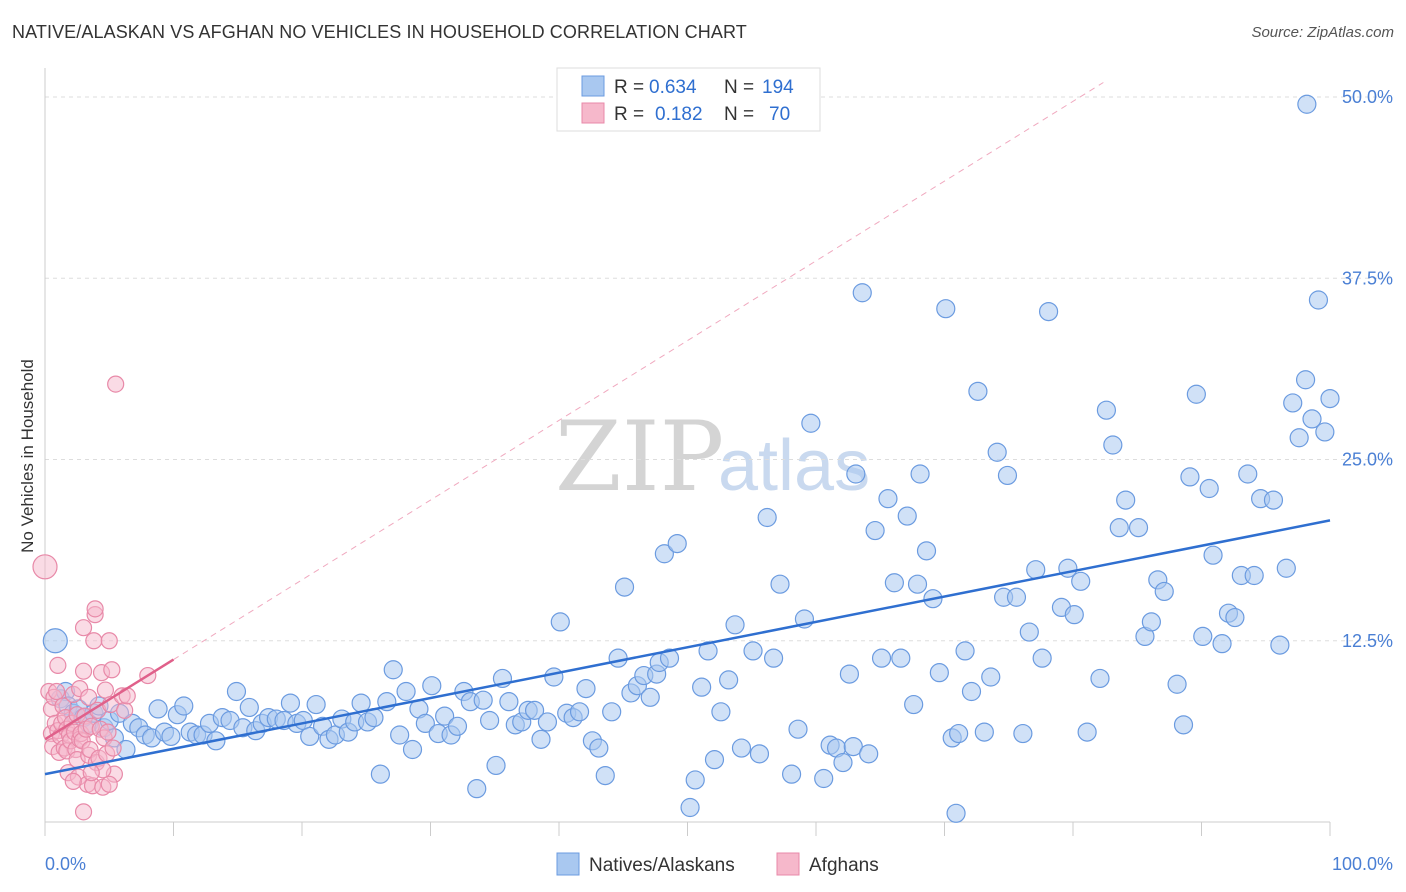 The image size is (1406, 892). Describe the element at coordinates (788, 864) in the screenshot. I see `bottom-legend-swatch-afghans` at that location.